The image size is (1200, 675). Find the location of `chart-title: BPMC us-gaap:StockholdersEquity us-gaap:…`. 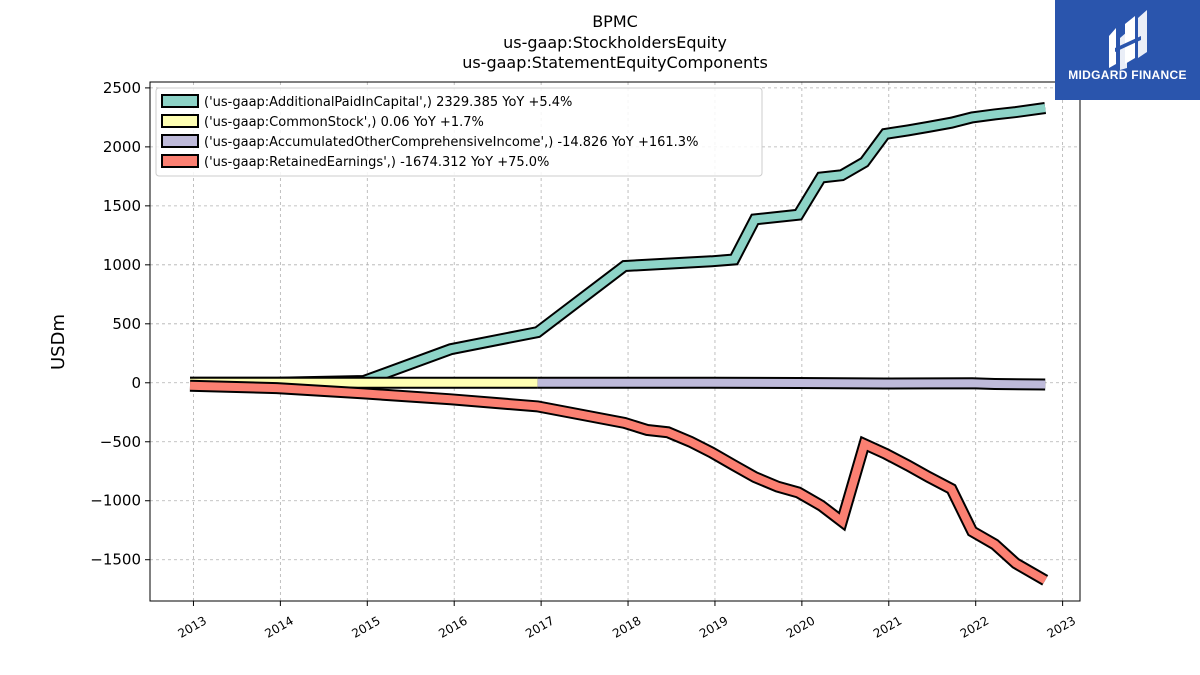

chart-title: BPMC us-gaap:StockholdersEquity us-gaap:… is located at coordinates (615, 42).